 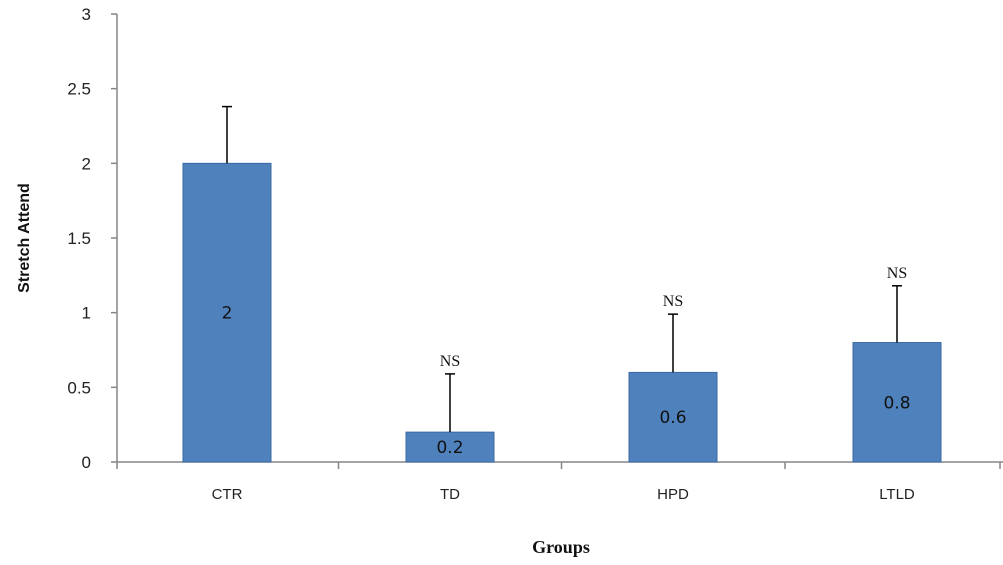 What do you see at coordinates (86, 313) in the screenshot?
I see `y-tick-label: 1` at bounding box center [86, 313].